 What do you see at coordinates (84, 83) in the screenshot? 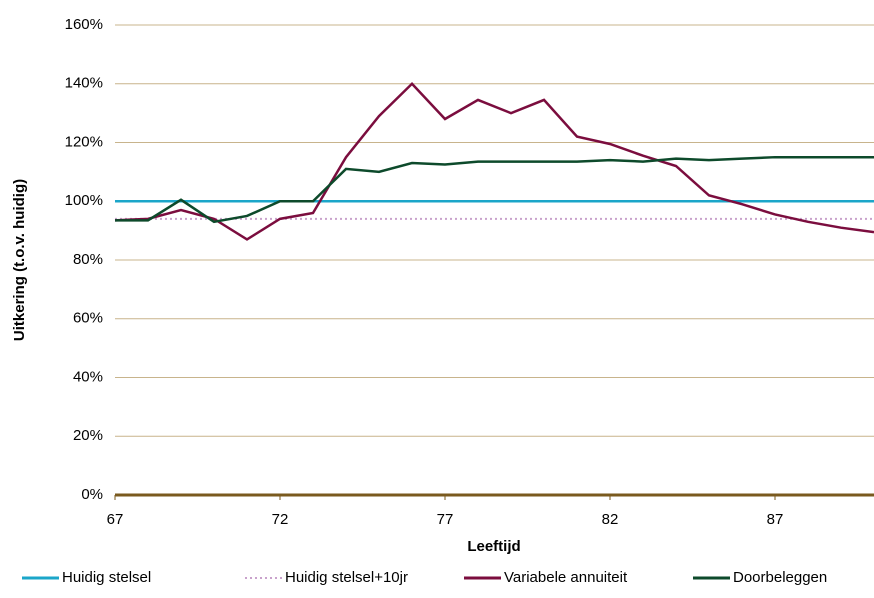
I see `y-tick-label: 140%` at bounding box center [84, 83].